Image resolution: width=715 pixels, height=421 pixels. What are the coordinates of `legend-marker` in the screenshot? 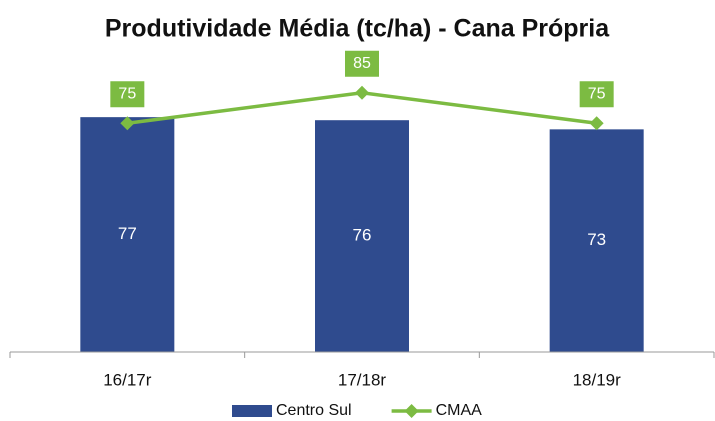 It's located at (411, 411).